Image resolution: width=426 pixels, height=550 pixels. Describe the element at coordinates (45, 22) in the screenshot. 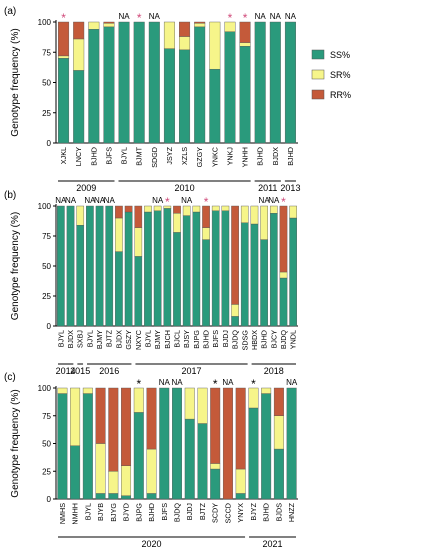

I see `y-tick-label: 100` at that location.